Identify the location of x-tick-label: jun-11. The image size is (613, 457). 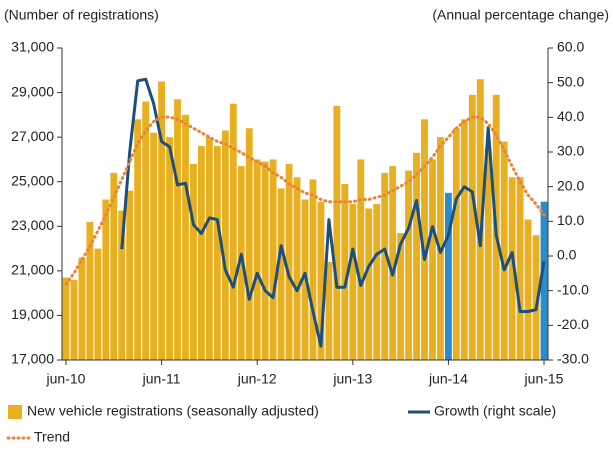
(161, 379).